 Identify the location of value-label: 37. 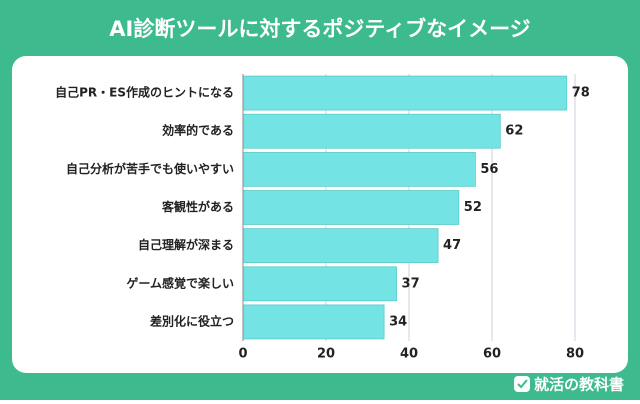
(411, 283).